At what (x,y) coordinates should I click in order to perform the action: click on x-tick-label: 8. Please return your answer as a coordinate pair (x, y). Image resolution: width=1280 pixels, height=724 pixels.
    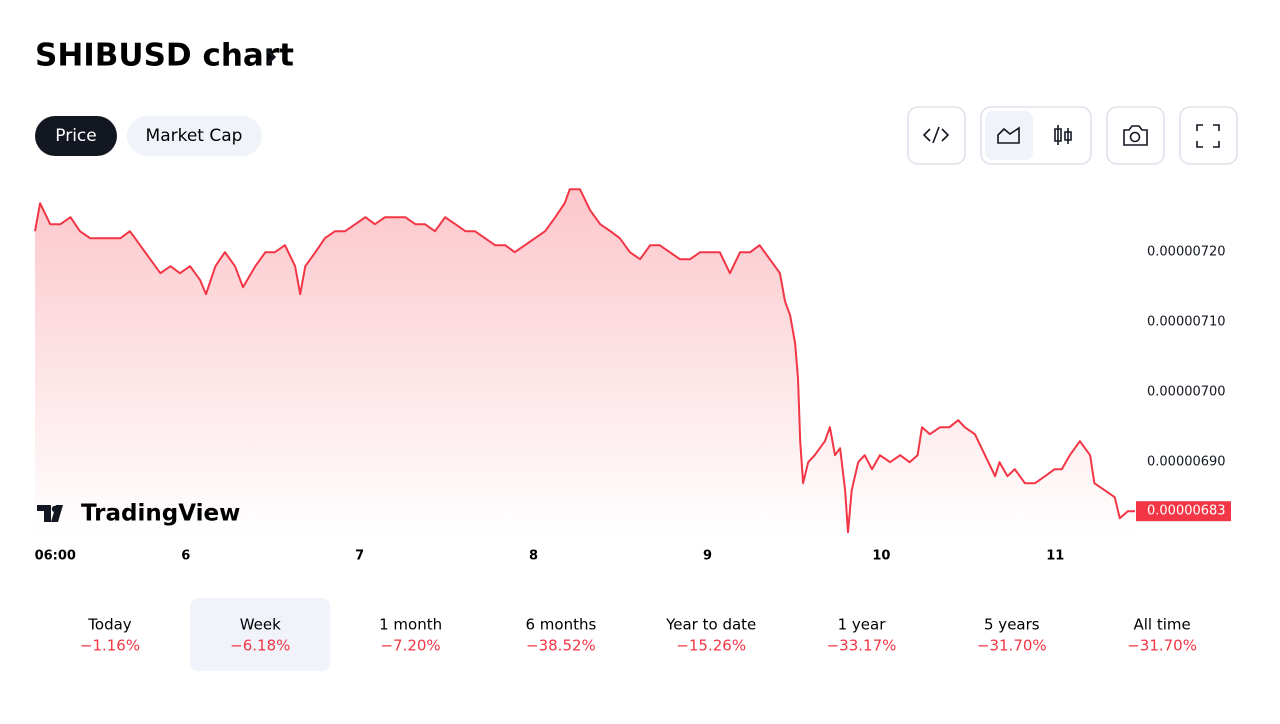
    Looking at the image, I should click on (533, 556).